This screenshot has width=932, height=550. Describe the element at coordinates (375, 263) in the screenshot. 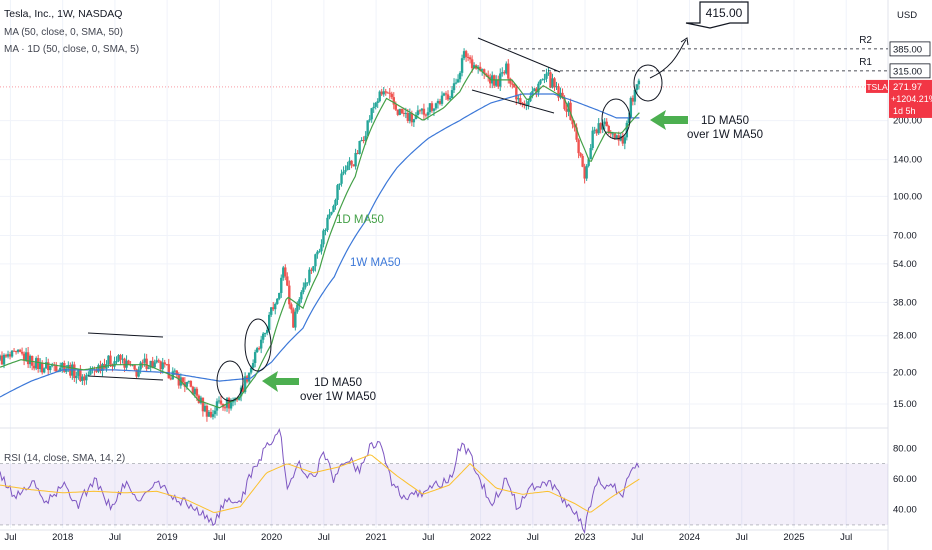

I see `ma50-weekly-label: 1W MA50` at that location.